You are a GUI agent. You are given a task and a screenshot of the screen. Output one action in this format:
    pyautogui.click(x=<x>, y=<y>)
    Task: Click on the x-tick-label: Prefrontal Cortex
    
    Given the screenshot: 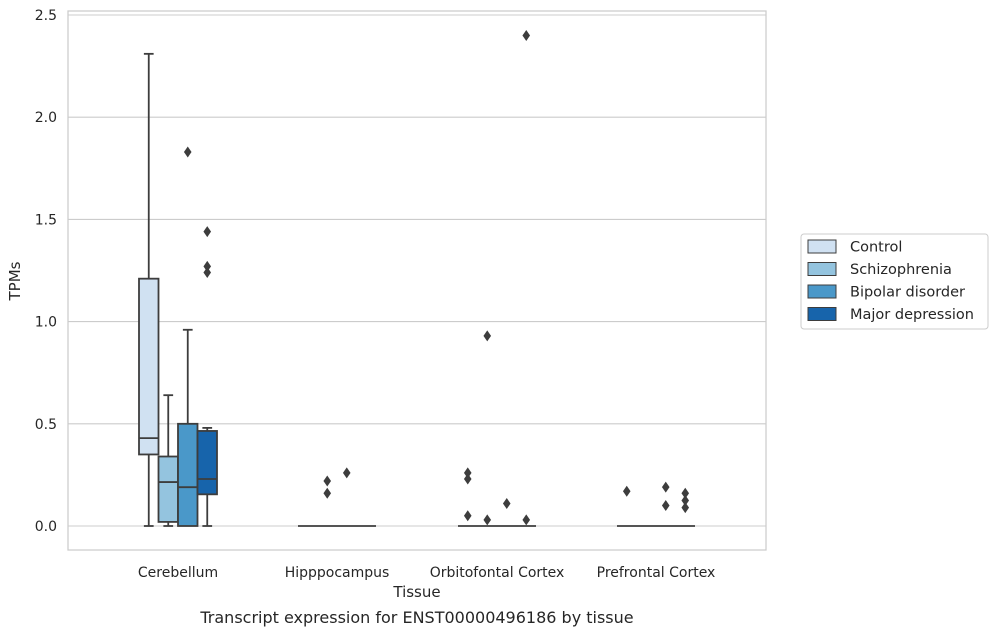 What is the action you would take?
    pyautogui.click(x=656, y=573)
    